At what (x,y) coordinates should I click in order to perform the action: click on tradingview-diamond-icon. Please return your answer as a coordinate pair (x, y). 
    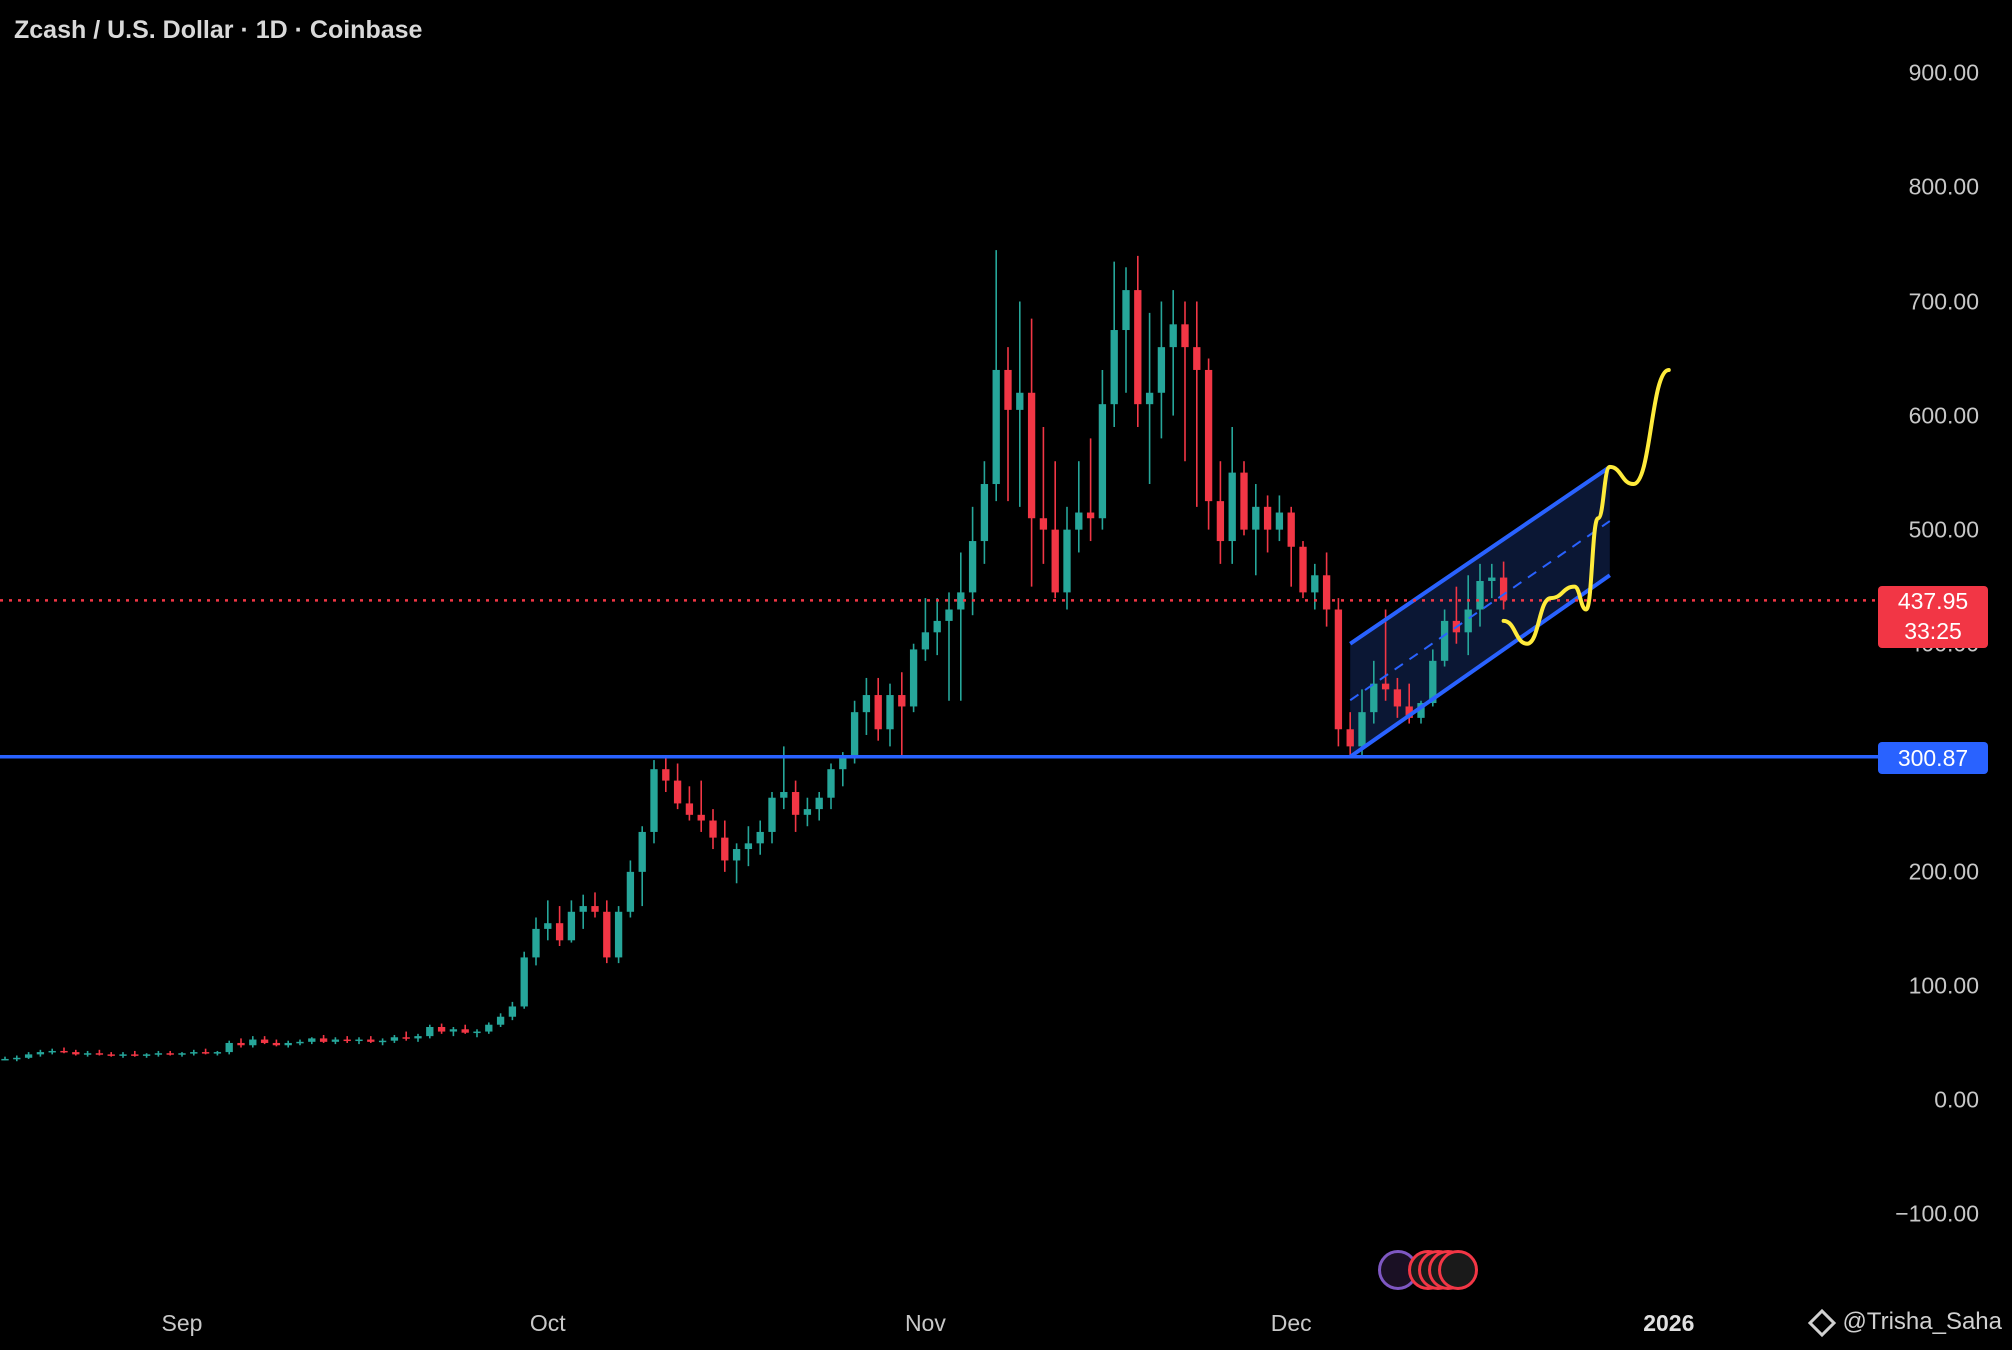
    Looking at the image, I should click on (1822, 1322).